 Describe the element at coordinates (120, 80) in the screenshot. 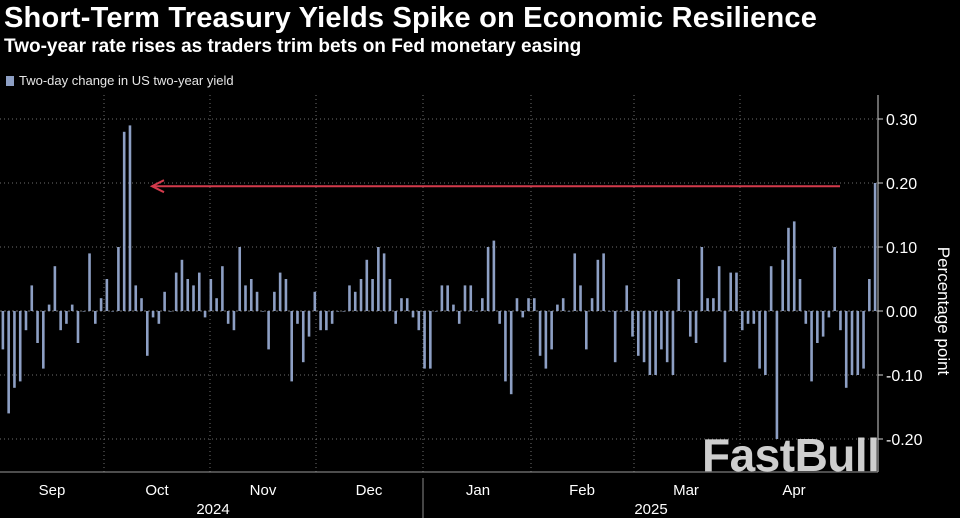

I see `legend: Two-day change in US two-year yield` at that location.